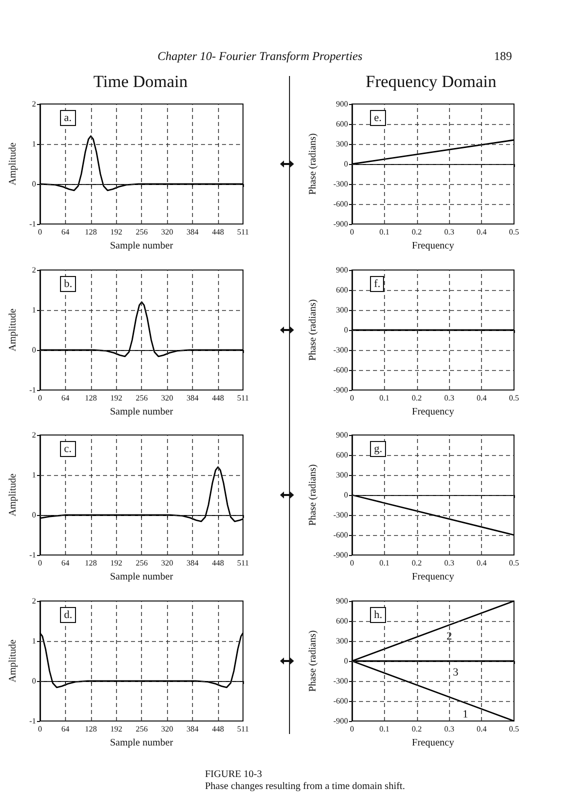 The image size is (565, 800). I want to click on annotation: d., so click(68, 615).